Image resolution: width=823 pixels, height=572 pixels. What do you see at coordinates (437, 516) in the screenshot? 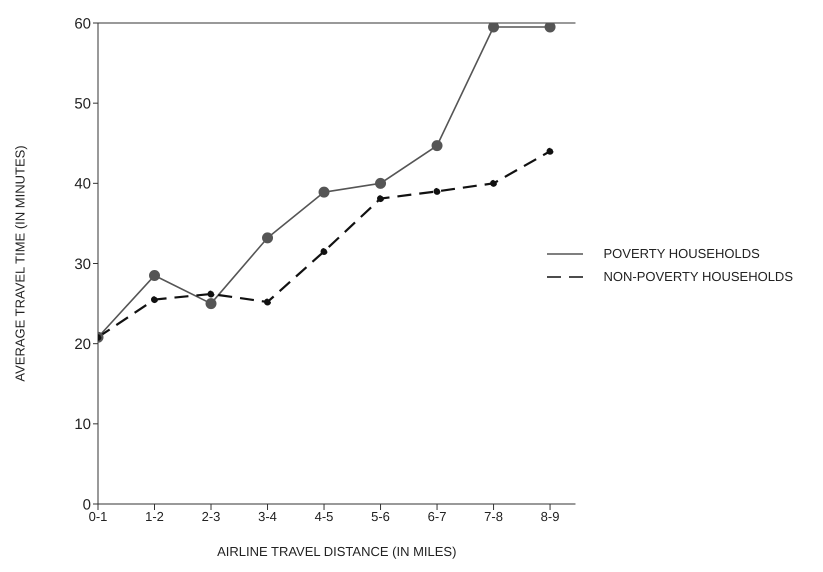
I see `x-tick-label: 6-7` at bounding box center [437, 516].